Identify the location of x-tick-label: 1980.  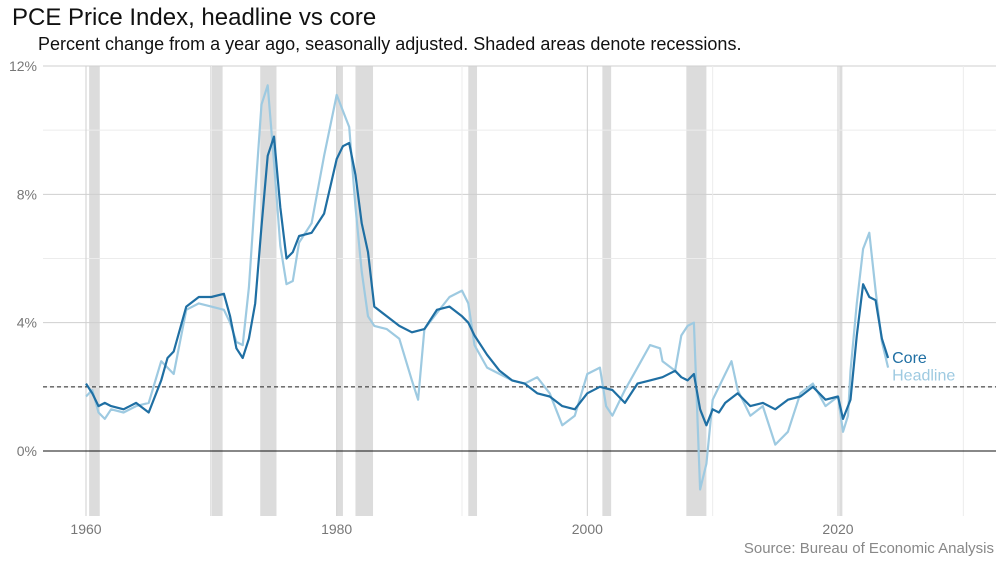
(336, 529).